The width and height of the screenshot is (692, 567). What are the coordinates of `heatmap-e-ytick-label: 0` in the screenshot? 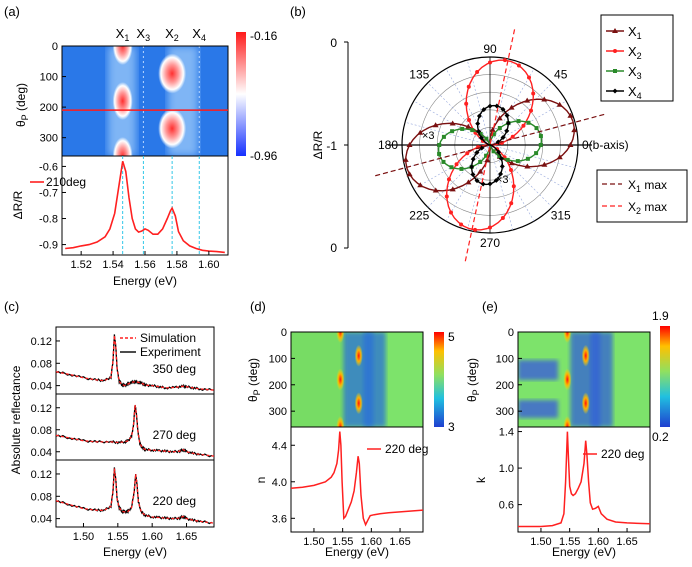 It's located at (511, 333).